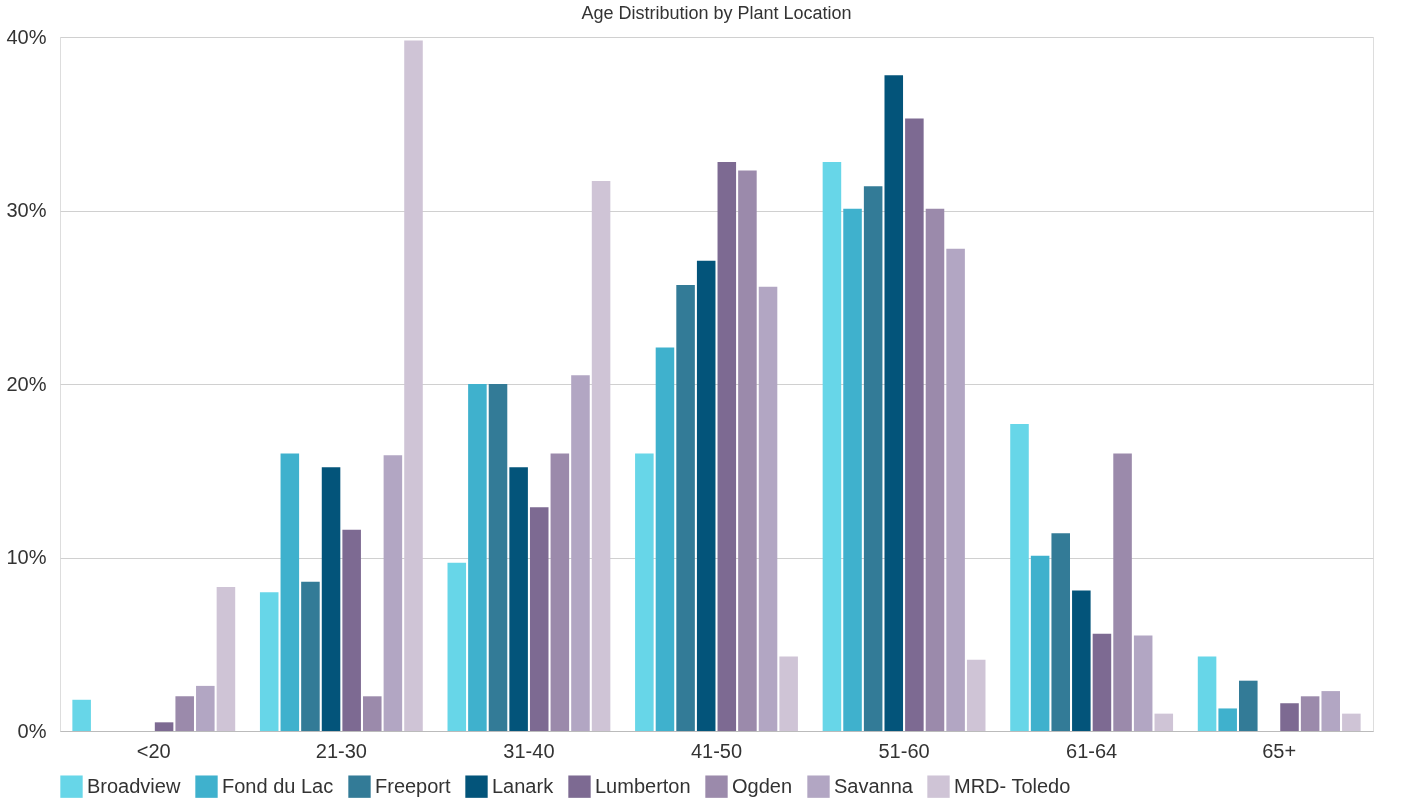  Describe the element at coordinates (1279, 750) in the screenshot. I see `x-tick-label: 65+` at that location.